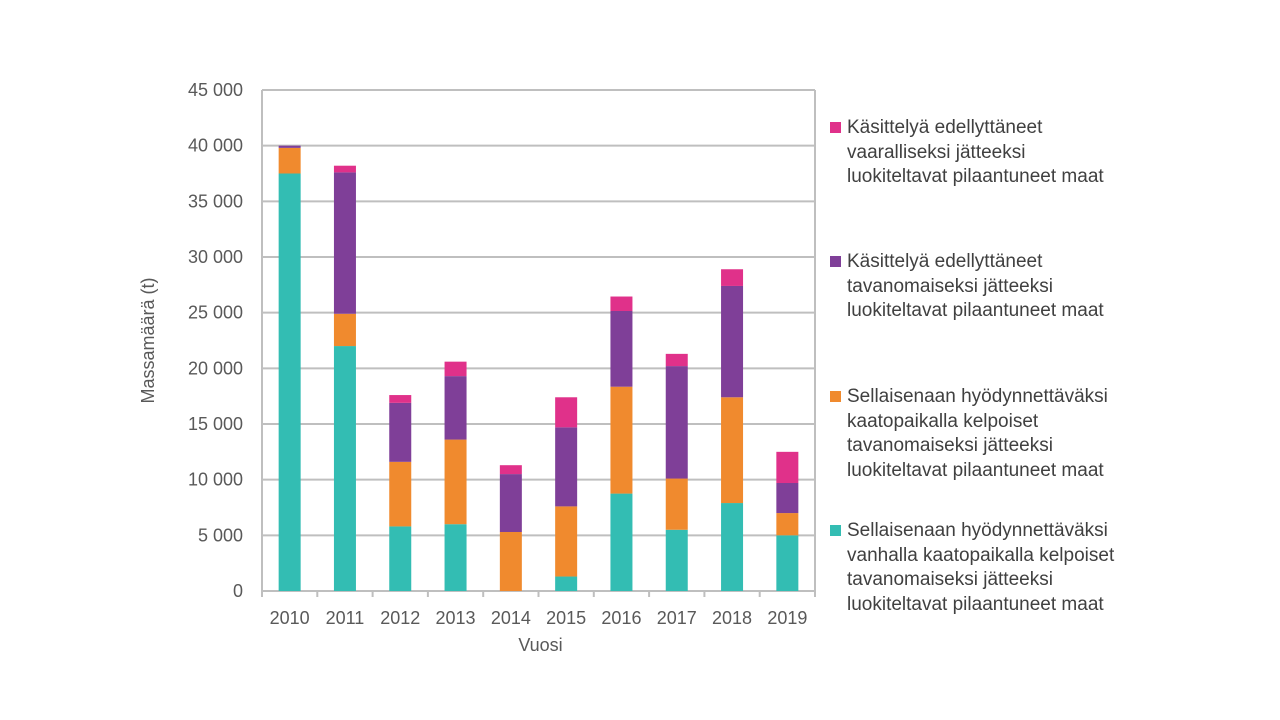 This screenshot has width=1280, height=720. What do you see at coordinates (215, 480) in the screenshot?
I see `y-tick-label: 10 000` at bounding box center [215, 480].